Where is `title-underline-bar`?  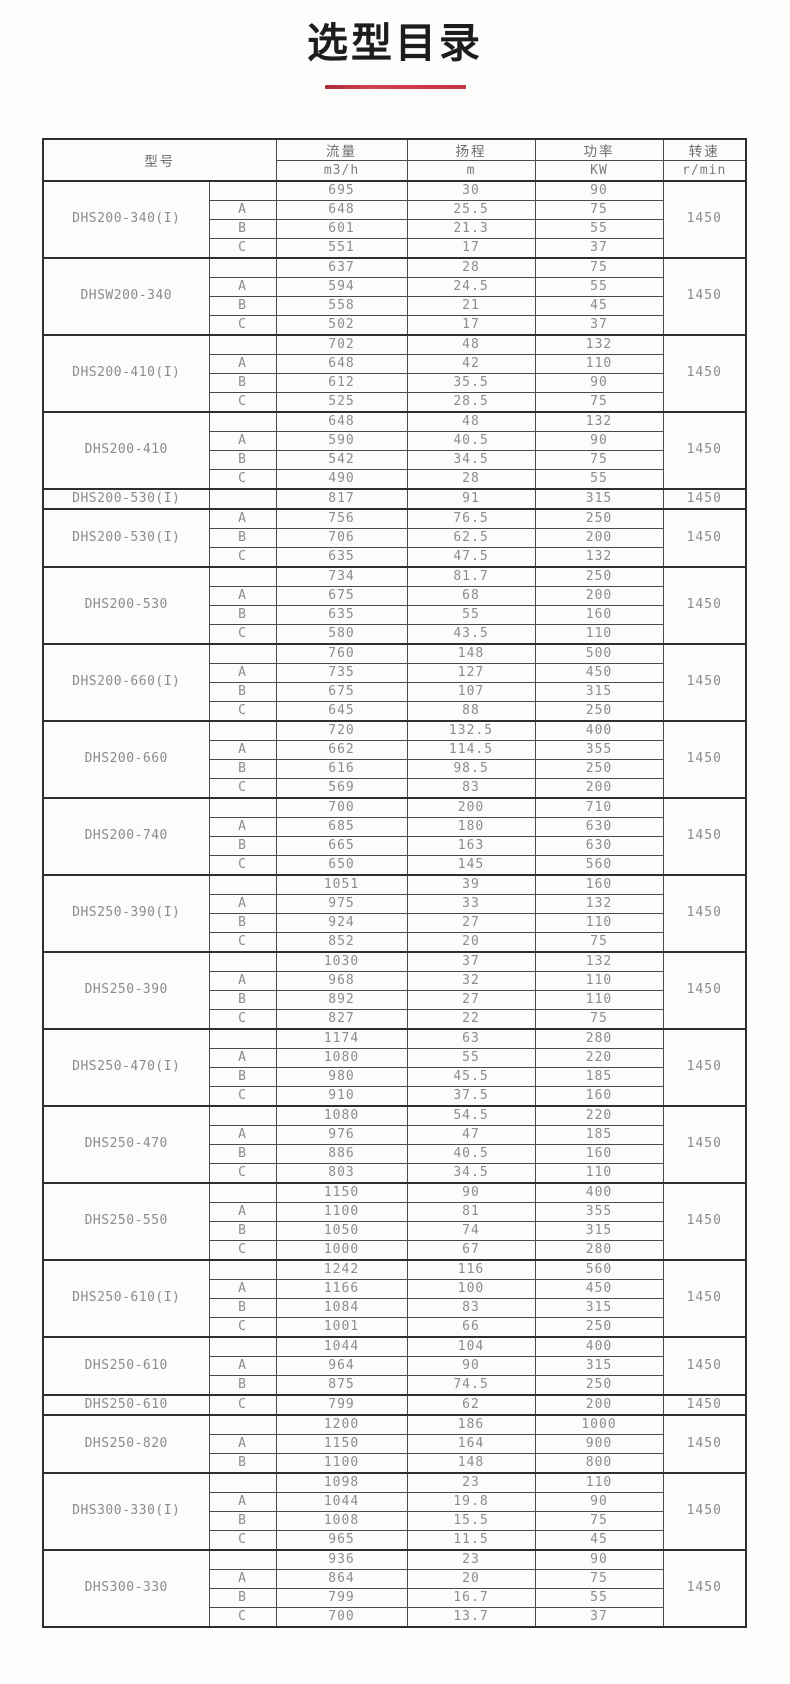 title-underline-bar is located at coordinates (395, 87).